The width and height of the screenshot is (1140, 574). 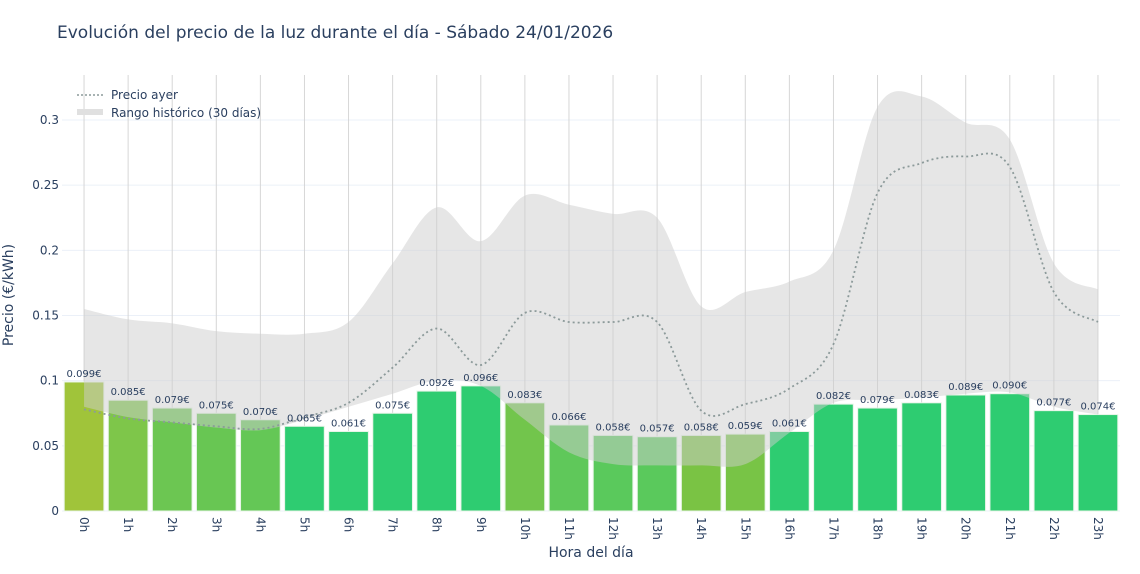 I want to click on y-tick-label: 0.3, so click(x=49, y=120).